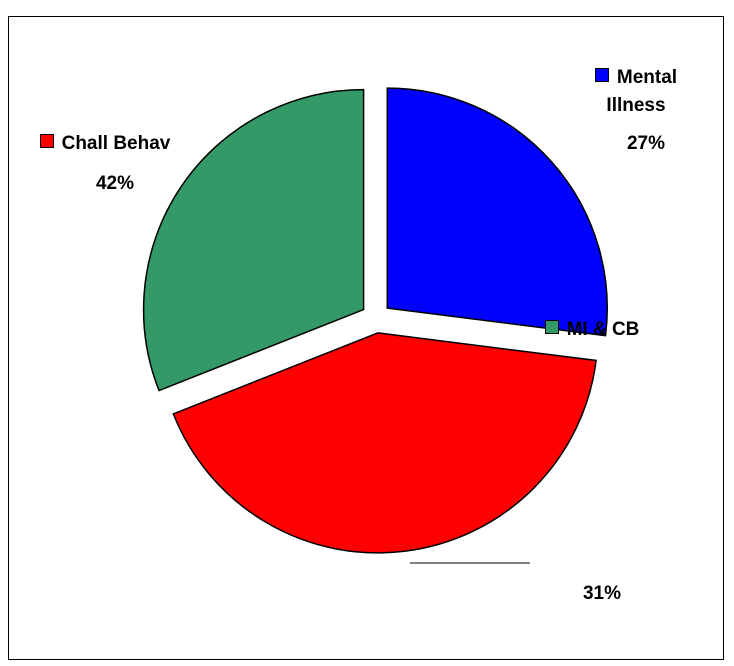 Image resolution: width=734 pixels, height=666 pixels. What do you see at coordinates (646, 143) in the screenshot?
I see `value-label: 27%` at bounding box center [646, 143].